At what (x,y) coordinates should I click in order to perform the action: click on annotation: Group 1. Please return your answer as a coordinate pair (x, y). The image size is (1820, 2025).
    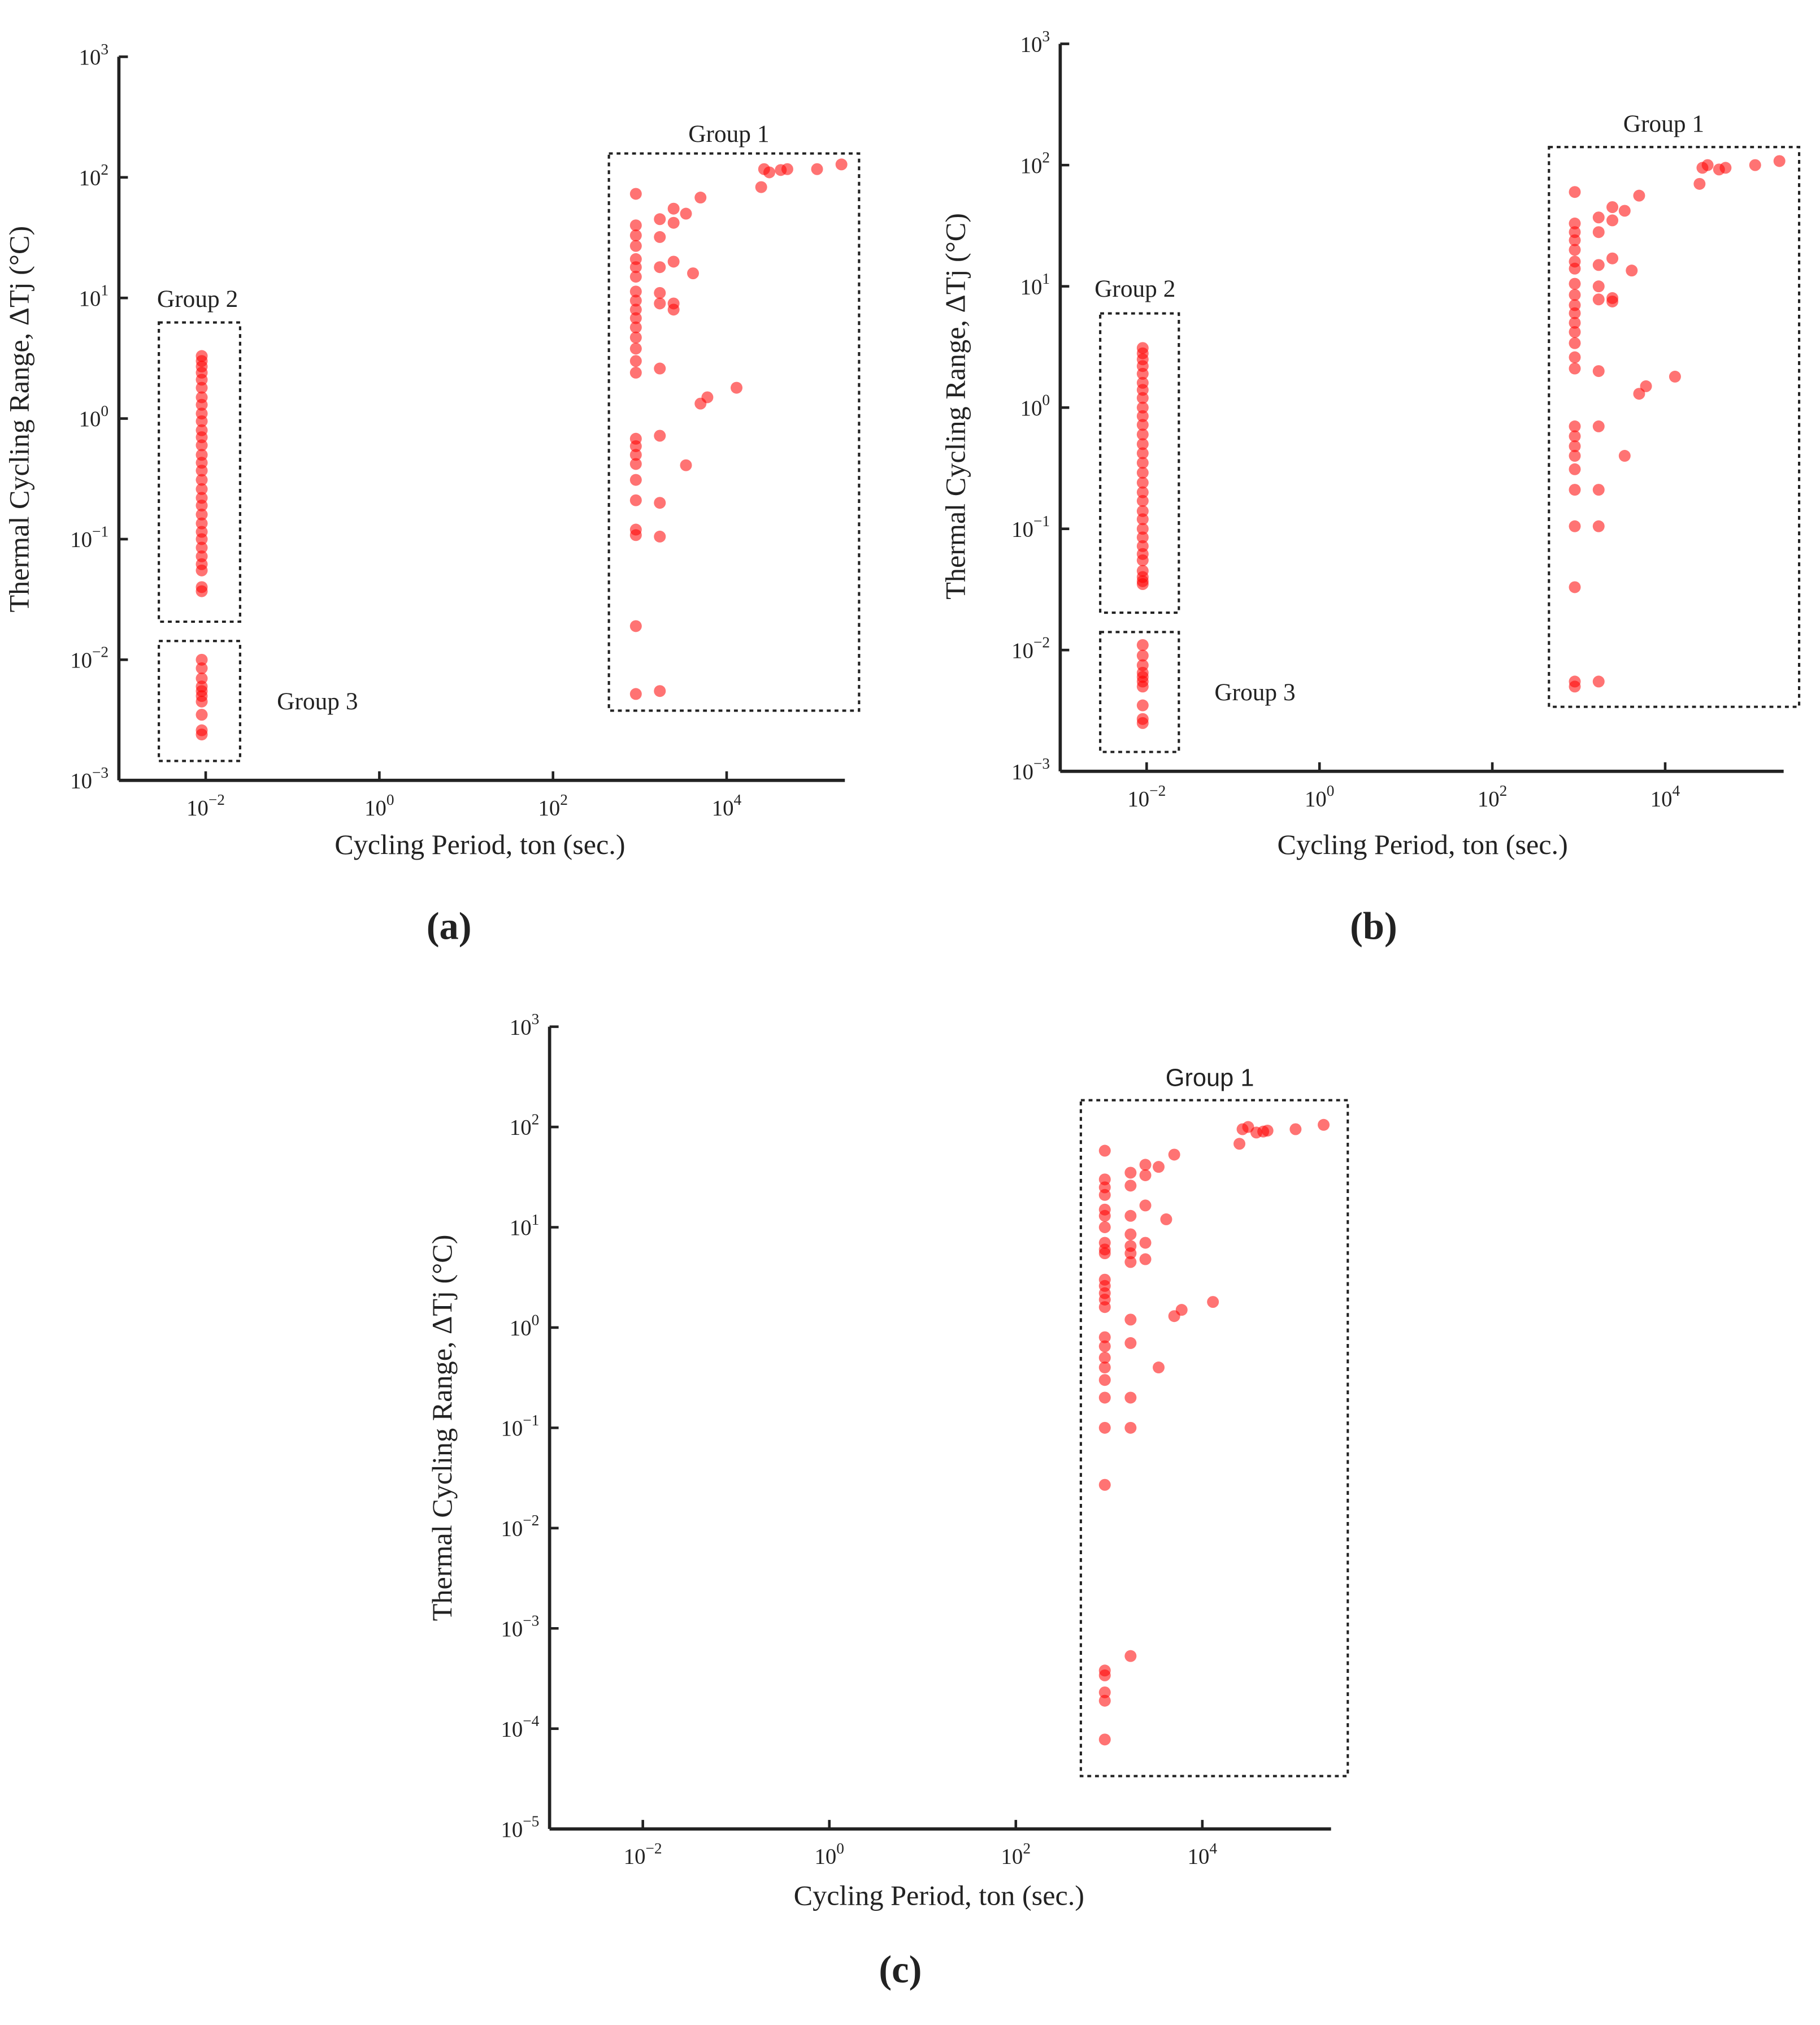
    Looking at the image, I should click on (1663, 124).